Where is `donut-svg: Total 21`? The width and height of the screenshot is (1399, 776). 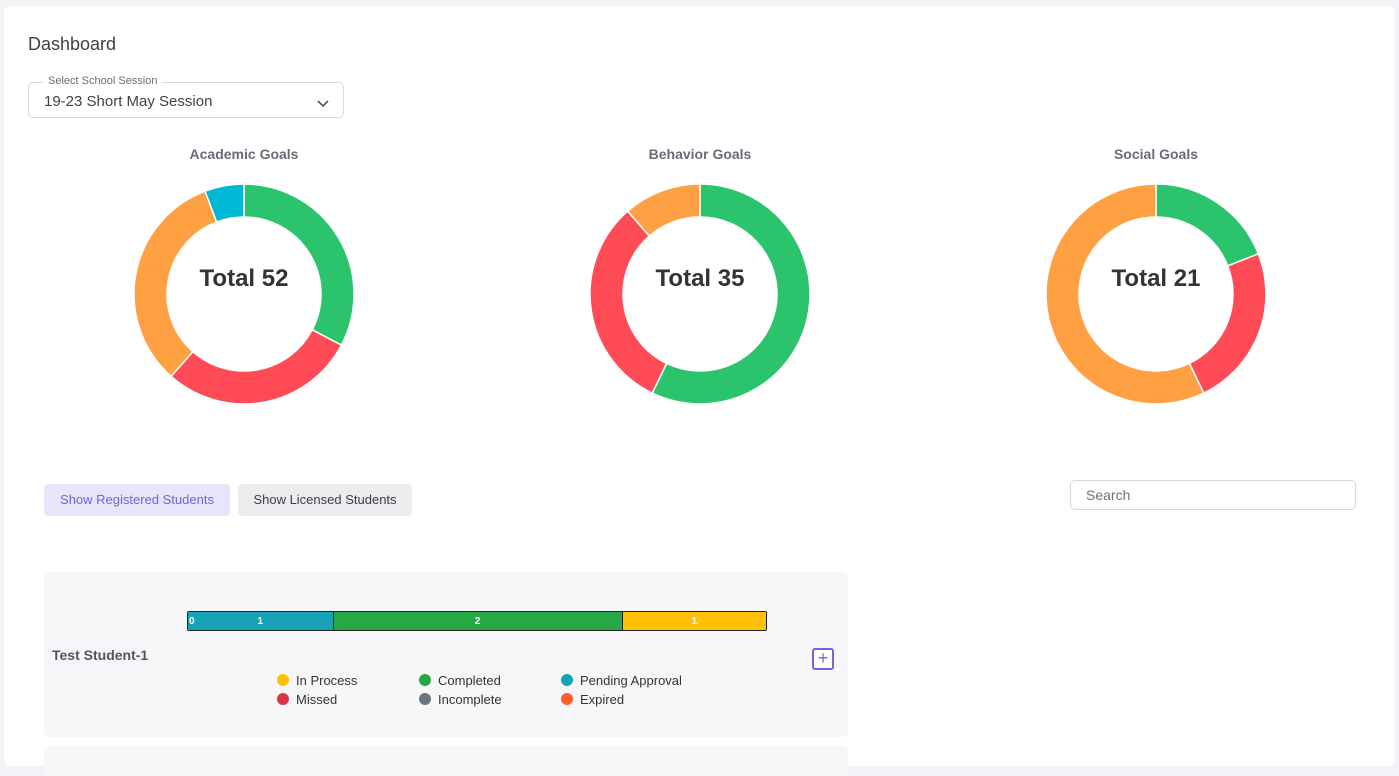
donut-svg: Total 21 is located at coordinates (1156, 294).